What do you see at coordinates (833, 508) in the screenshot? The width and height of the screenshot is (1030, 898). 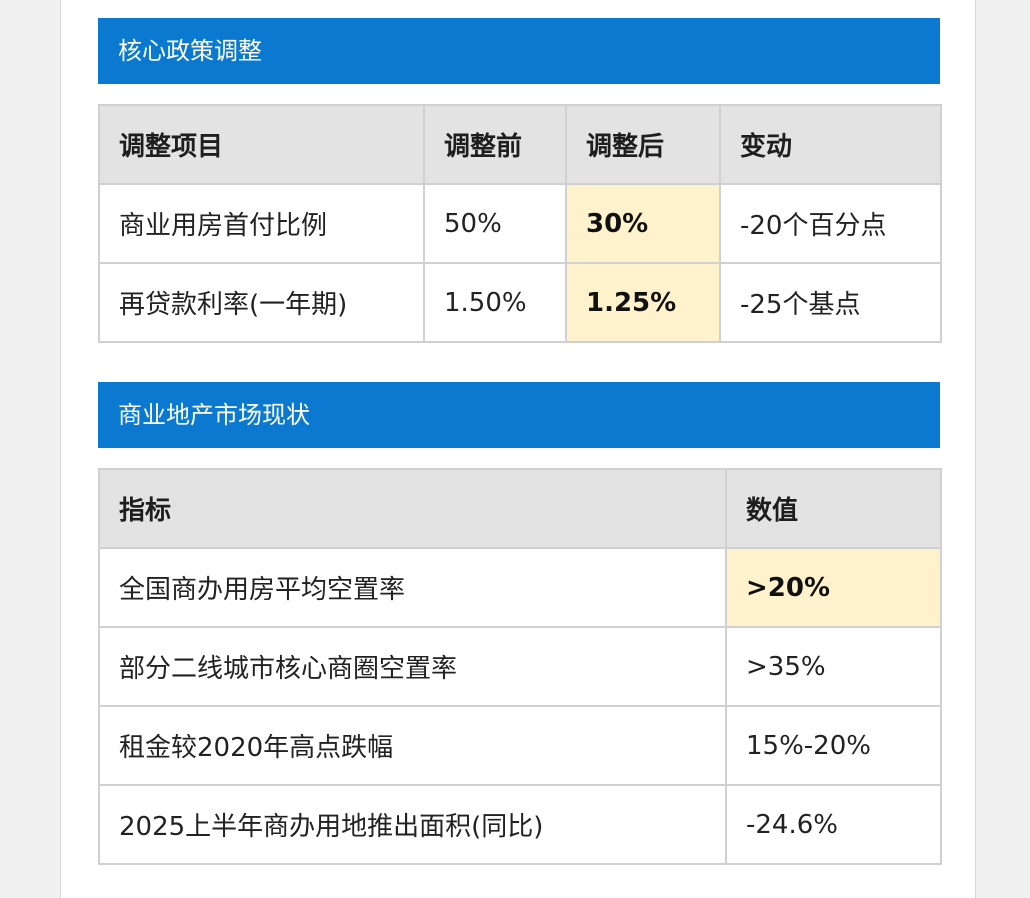 I see `column-header-value: 数值` at bounding box center [833, 508].